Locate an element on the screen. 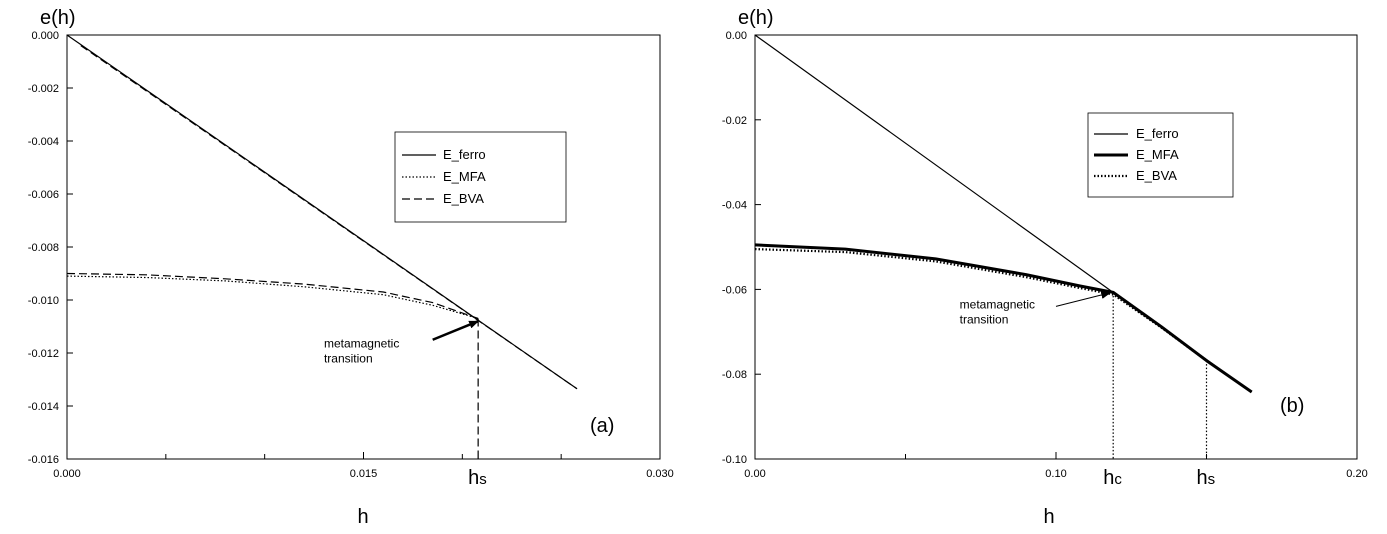 The image size is (1387, 534). y-tick-label: -0.008 is located at coordinates (43, 248).